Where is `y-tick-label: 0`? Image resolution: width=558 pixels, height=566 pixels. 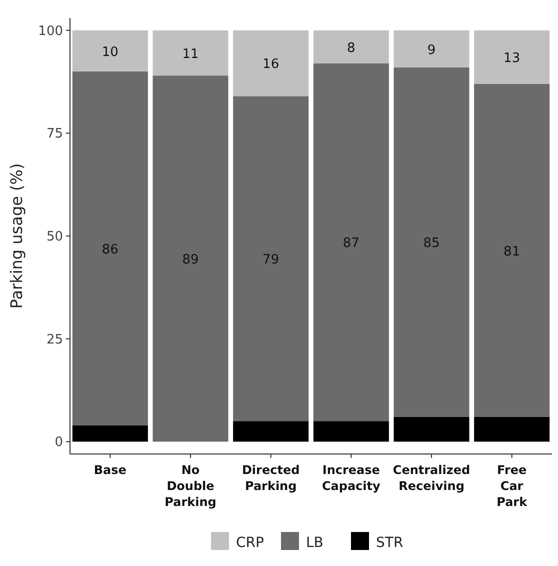 y-tick-label: 0 is located at coordinates (58, 442).